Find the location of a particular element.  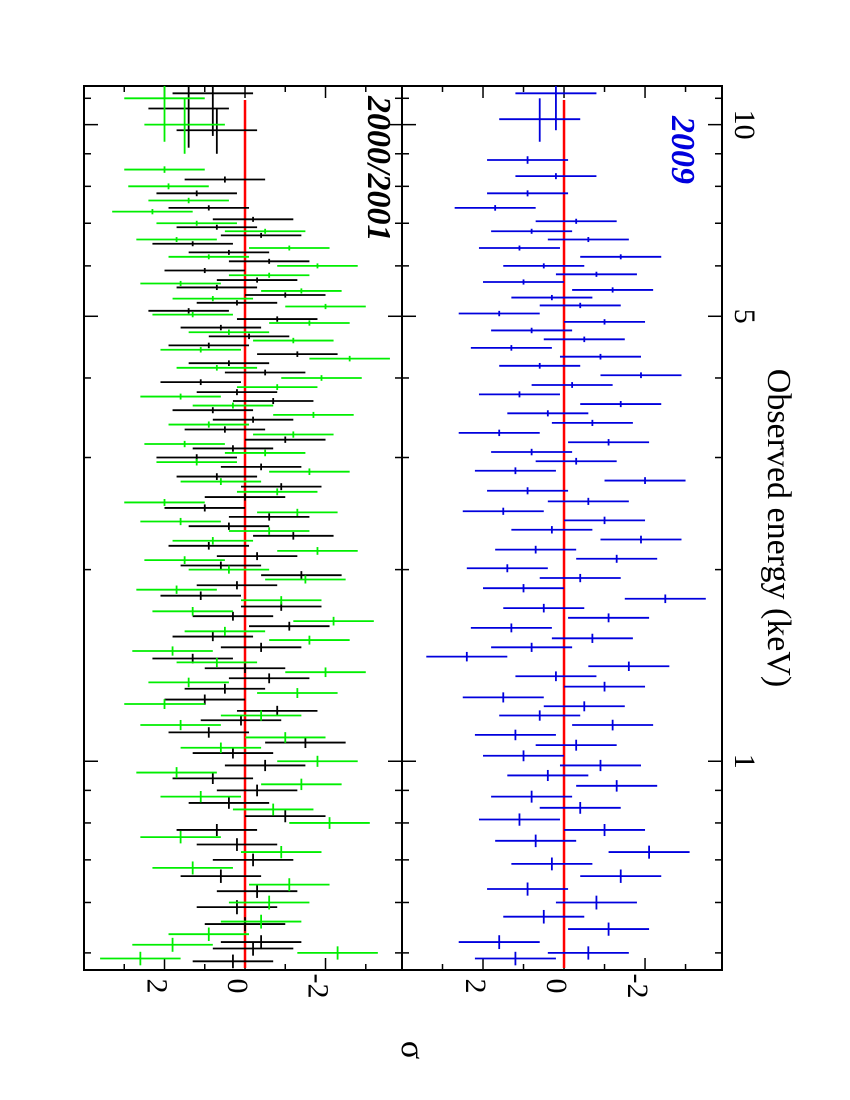

x-tick-label: 1 is located at coordinates (744, 761).